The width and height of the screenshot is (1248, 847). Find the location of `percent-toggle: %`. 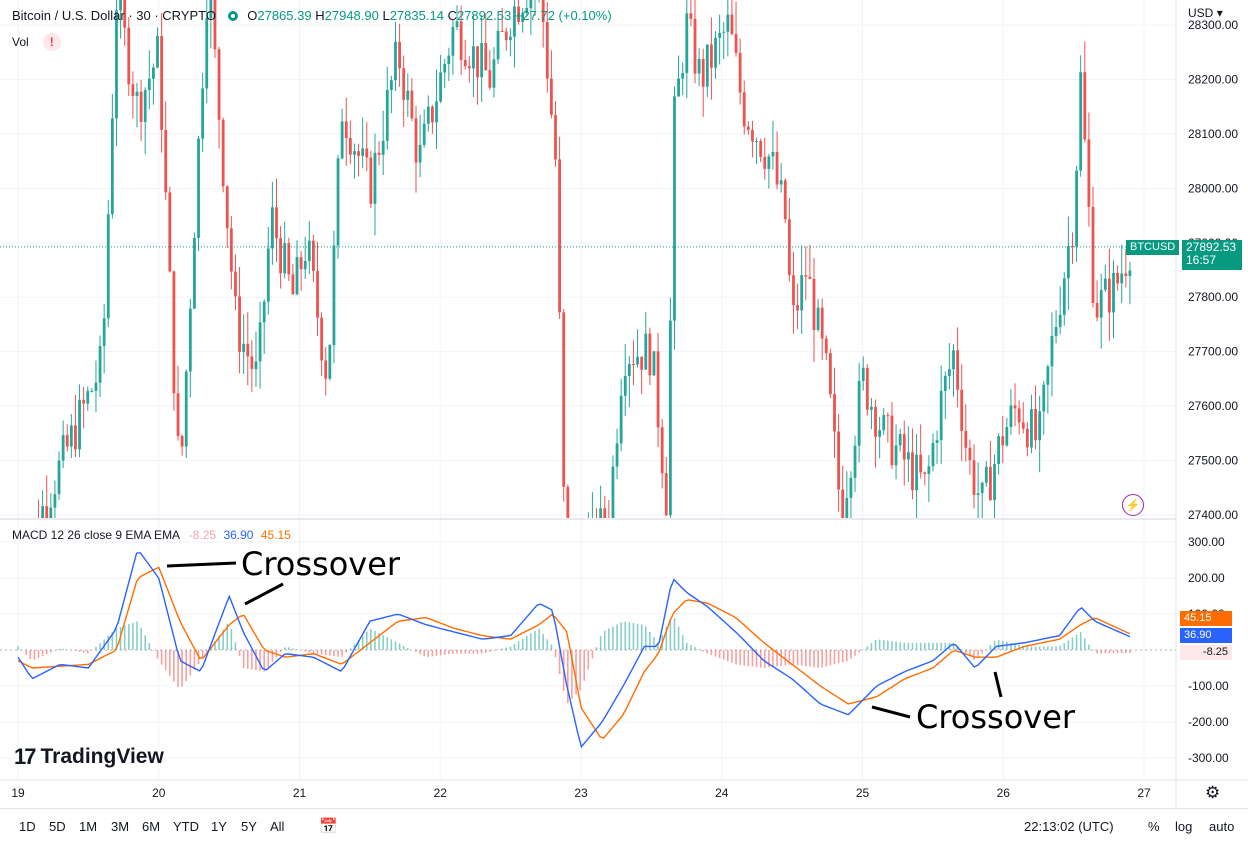

percent-toggle: % is located at coordinates (1154, 826).